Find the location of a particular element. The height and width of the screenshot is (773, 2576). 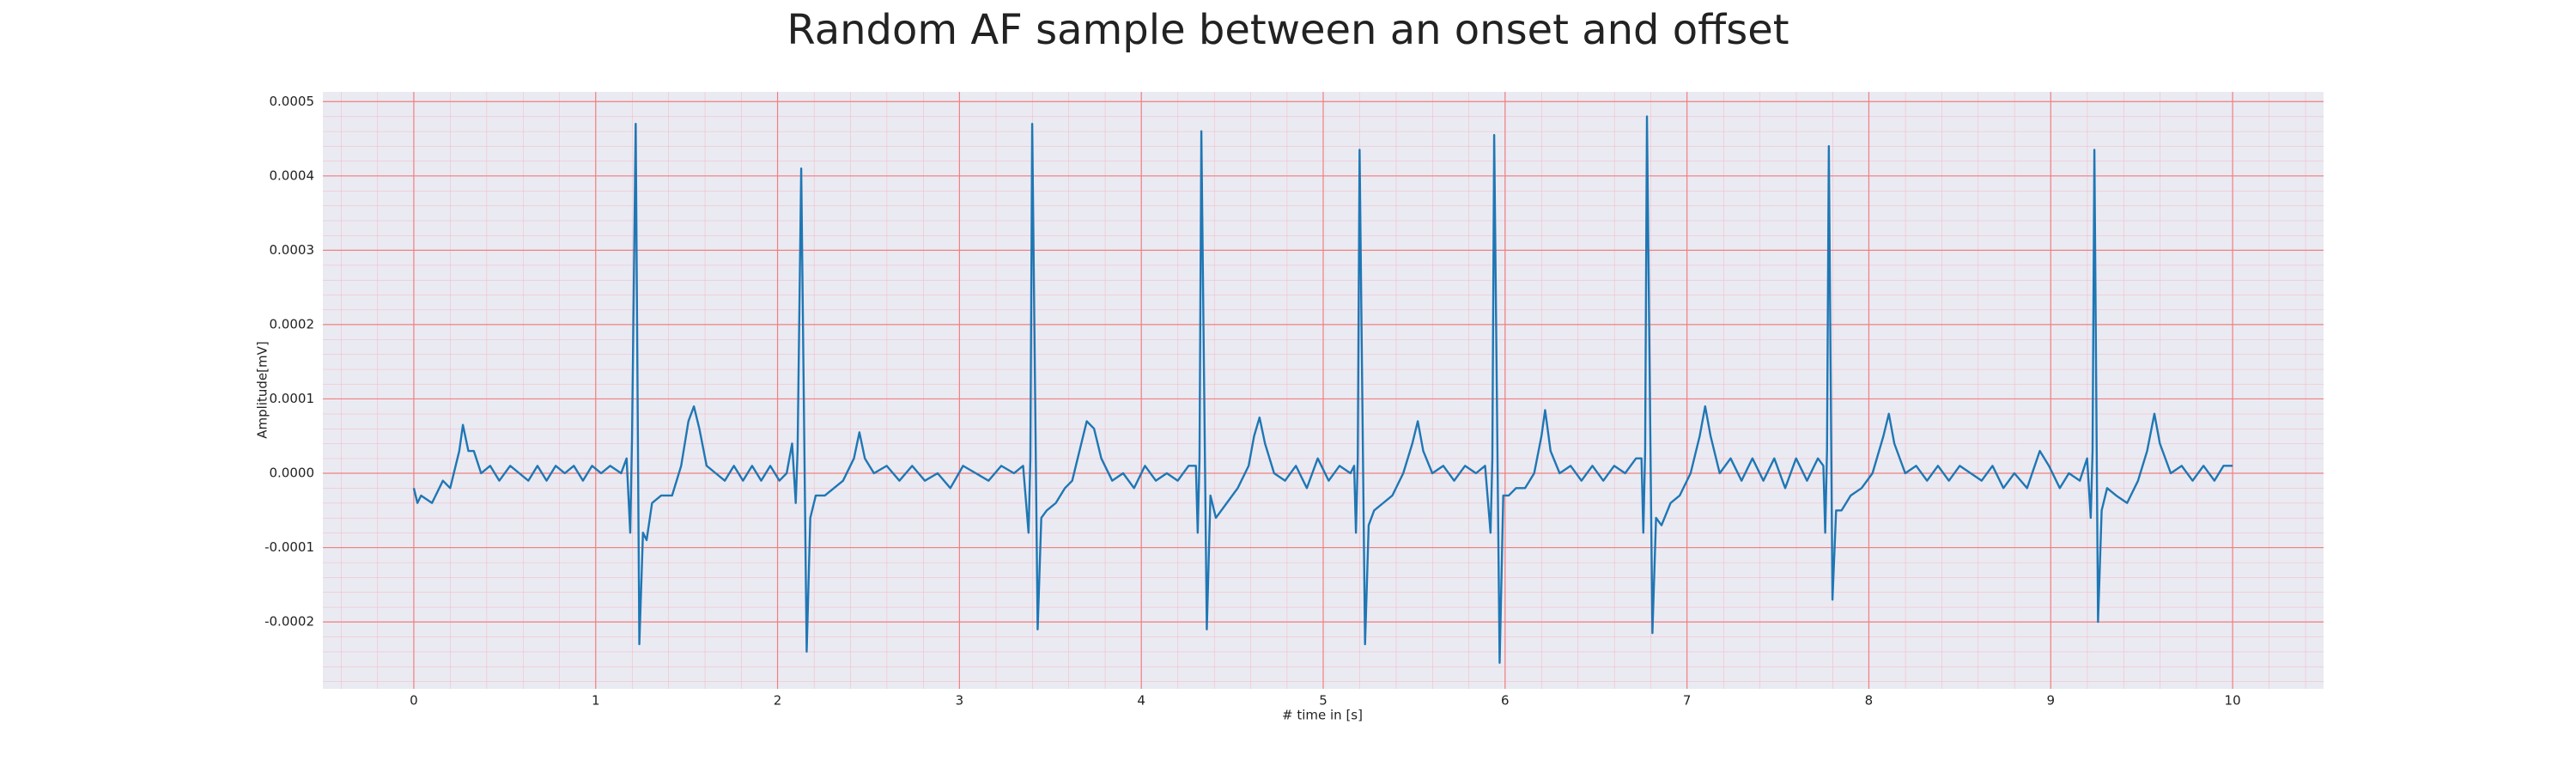

x-tick-label: 3 is located at coordinates (960, 701).